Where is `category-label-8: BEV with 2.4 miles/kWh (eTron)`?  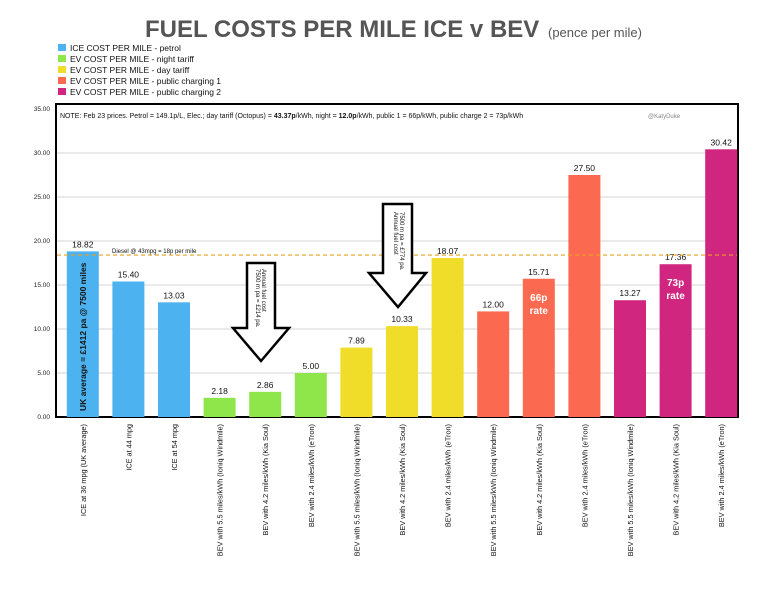 category-label-8: BEV with 2.4 miles/kWh (eTron) is located at coordinates (448, 475).